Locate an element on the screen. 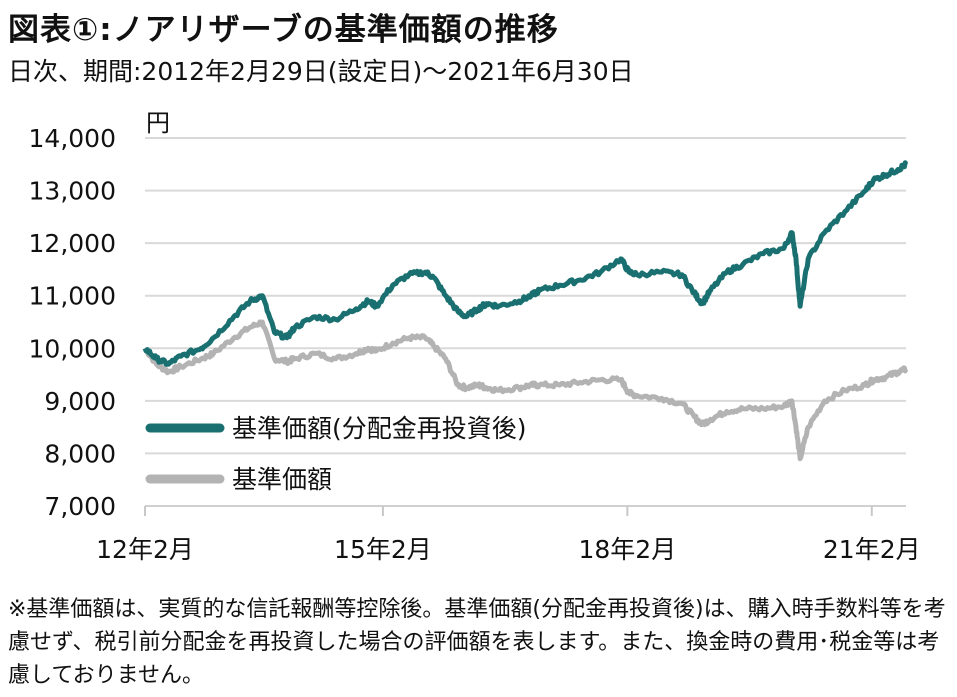 This screenshot has width=957, height=697. legend-label-reinvested: 基準価額(分配金再投資後) is located at coordinates (379, 428).